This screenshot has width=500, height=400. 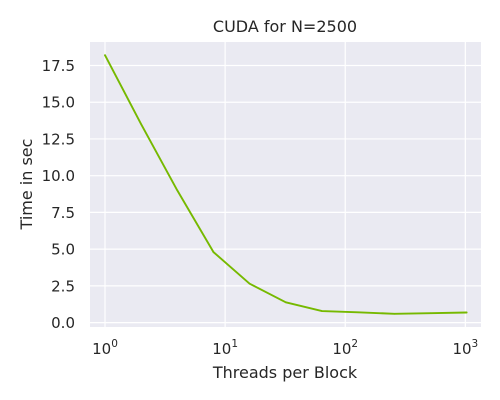 What do you see at coordinates (285, 26) in the screenshot?
I see `chart-title: CUDA for N=2500` at bounding box center [285, 26].